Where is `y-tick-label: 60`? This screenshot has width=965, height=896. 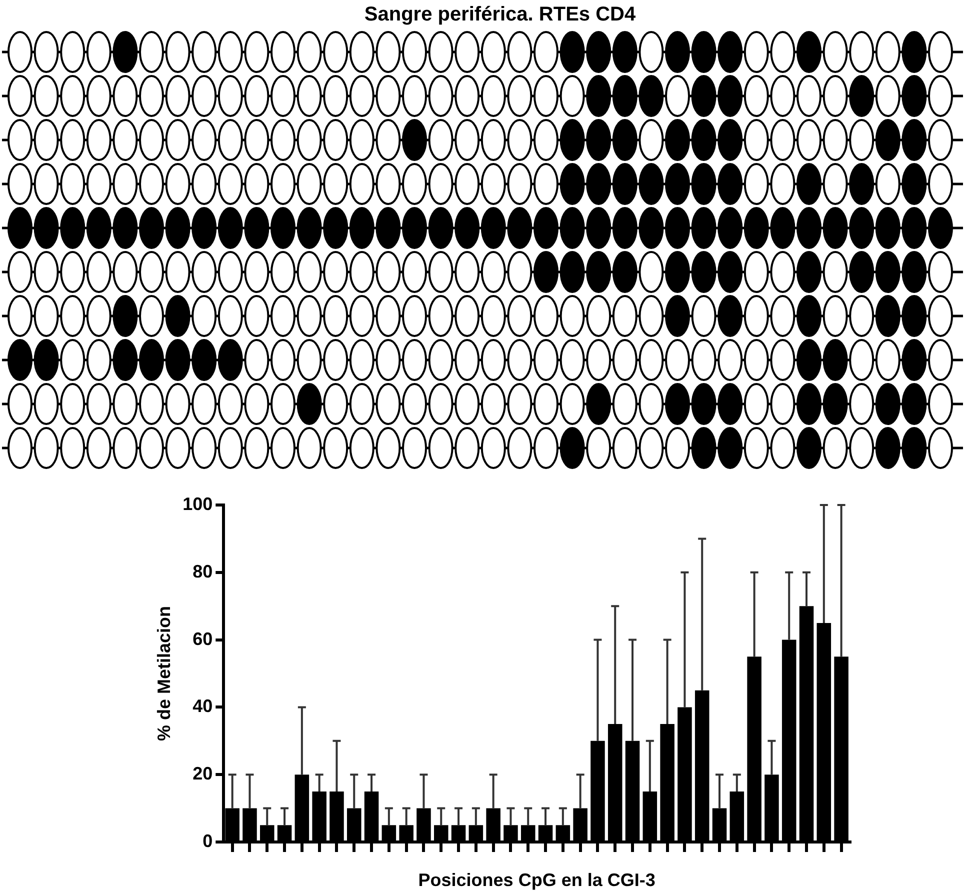 y-tick-label: 60 is located at coordinates (202, 638).